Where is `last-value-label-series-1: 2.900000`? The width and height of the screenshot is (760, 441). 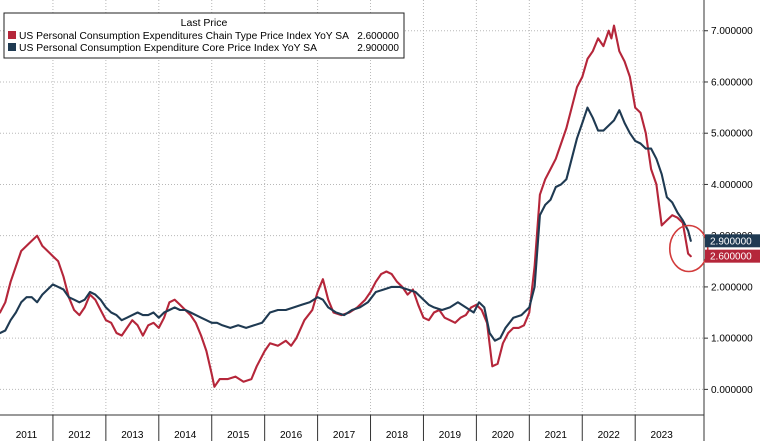 last-value-label-series-1: 2.900000 is located at coordinates (731, 241).